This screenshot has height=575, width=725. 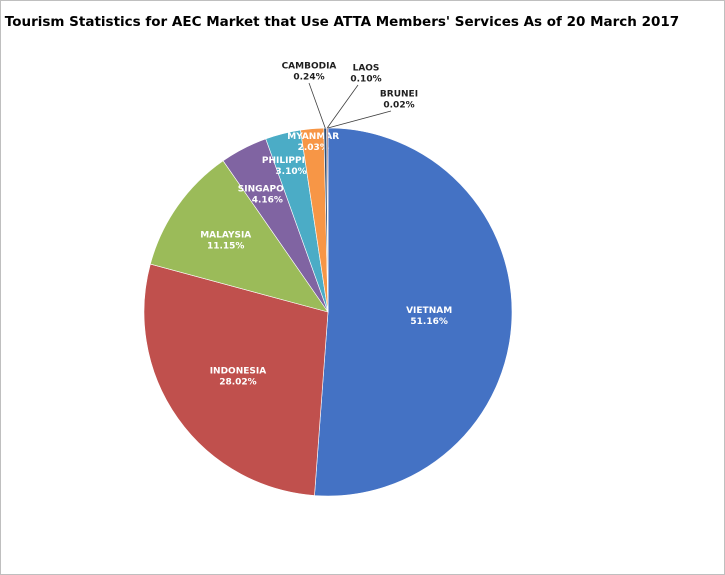 I want to click on slice-value-label: 2.03%, so click(x=313, y=148).